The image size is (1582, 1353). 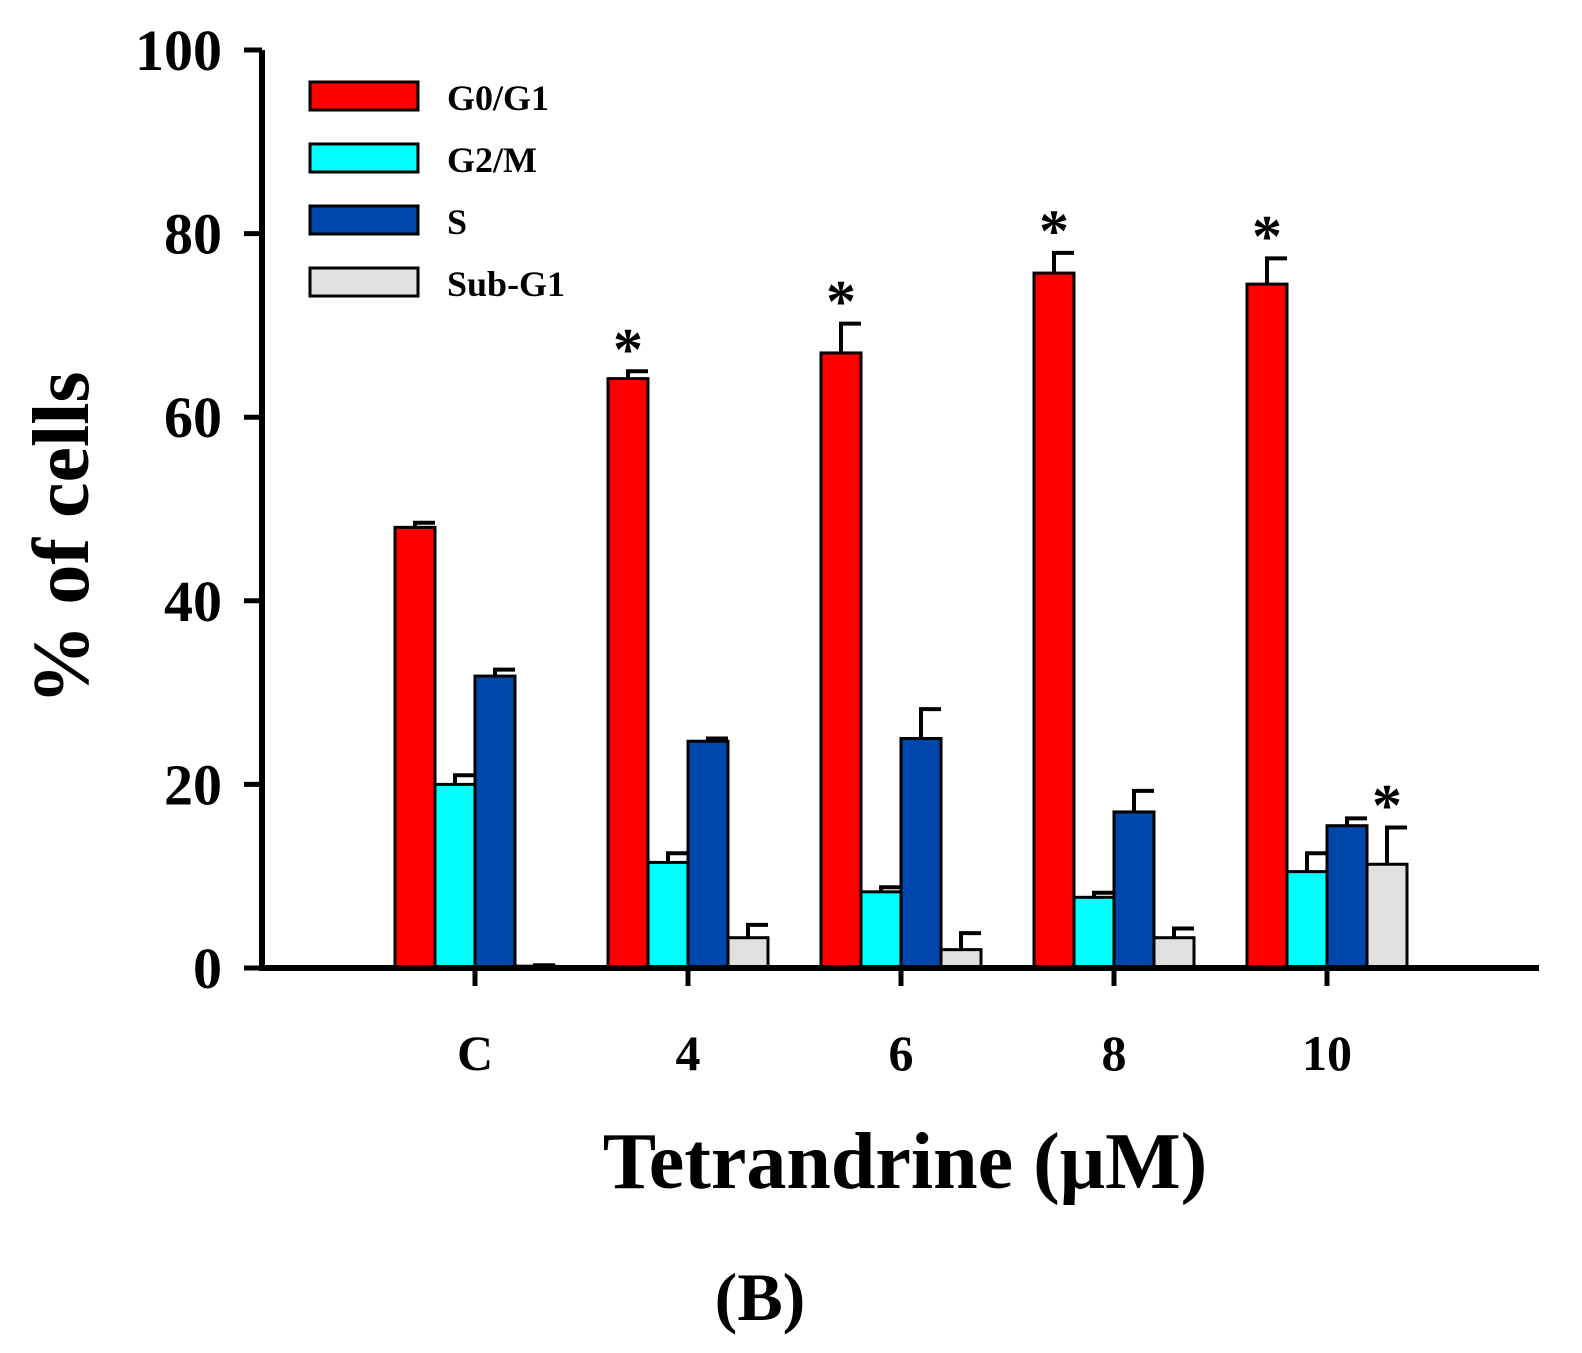 I want to click on bar-group-sub-g1: *, so click(x=1387, y=871).